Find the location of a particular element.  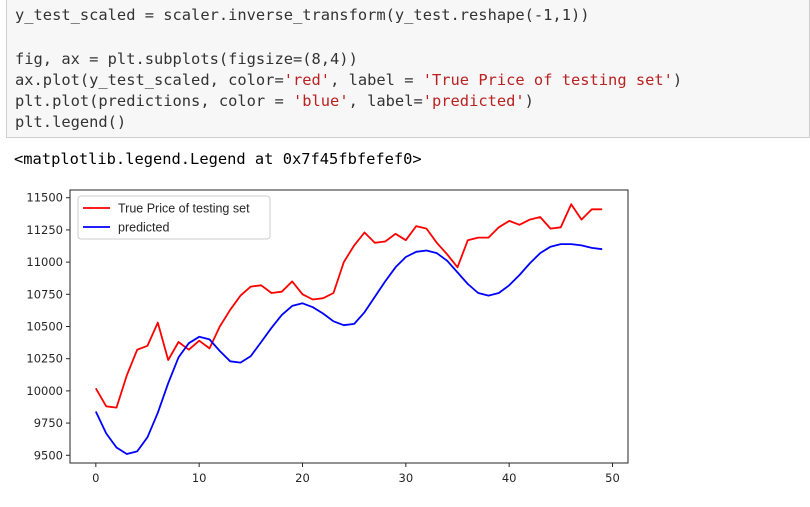

legend-box is located at coordinates (174, 217).